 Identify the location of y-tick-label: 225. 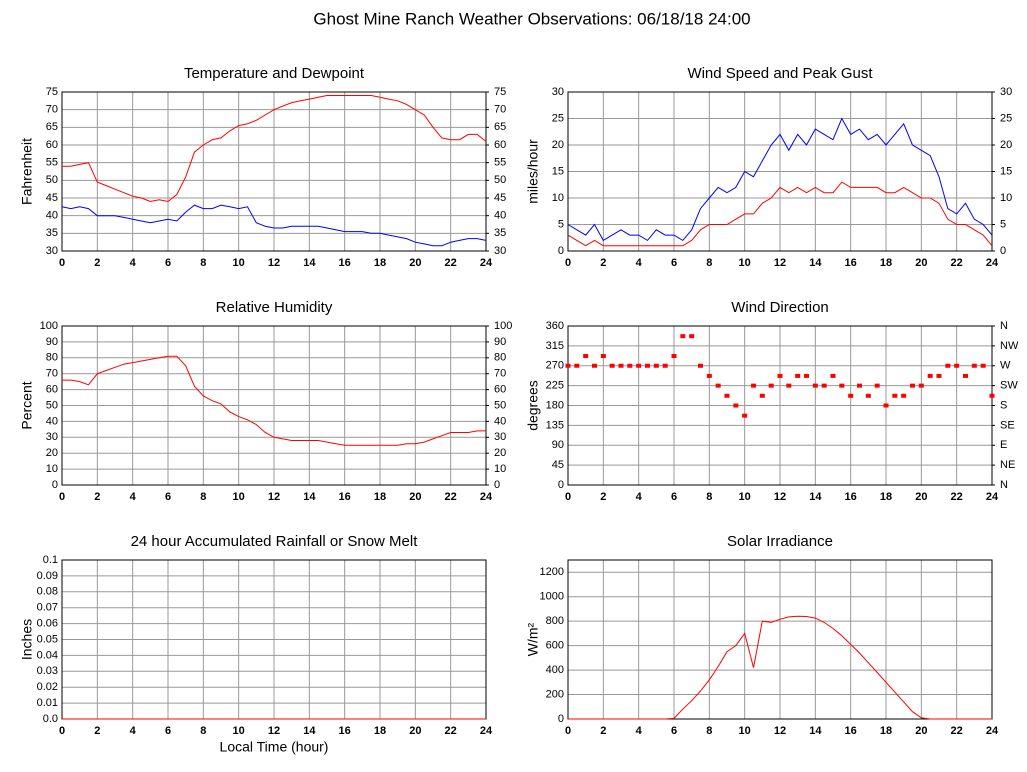
(555, 386).